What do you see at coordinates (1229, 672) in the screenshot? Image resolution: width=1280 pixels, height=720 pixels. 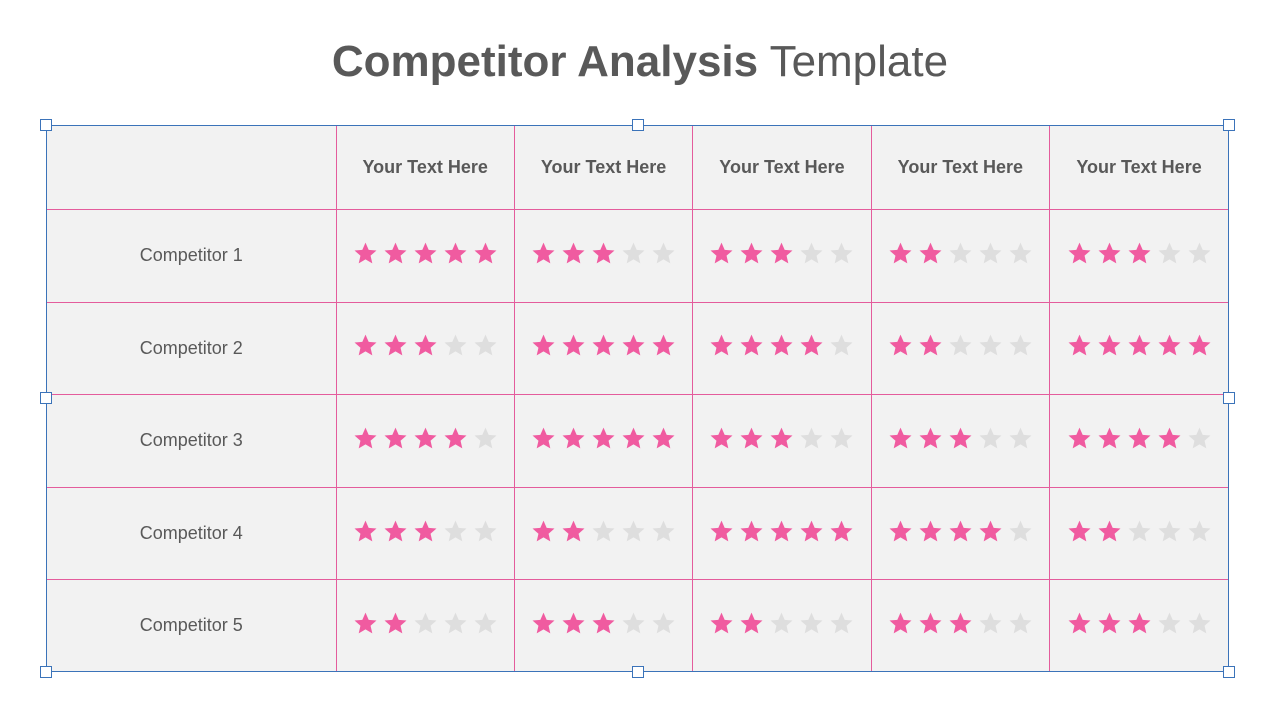 I see `resize-handle-bottom-right` at bounding box center [1229, 672].